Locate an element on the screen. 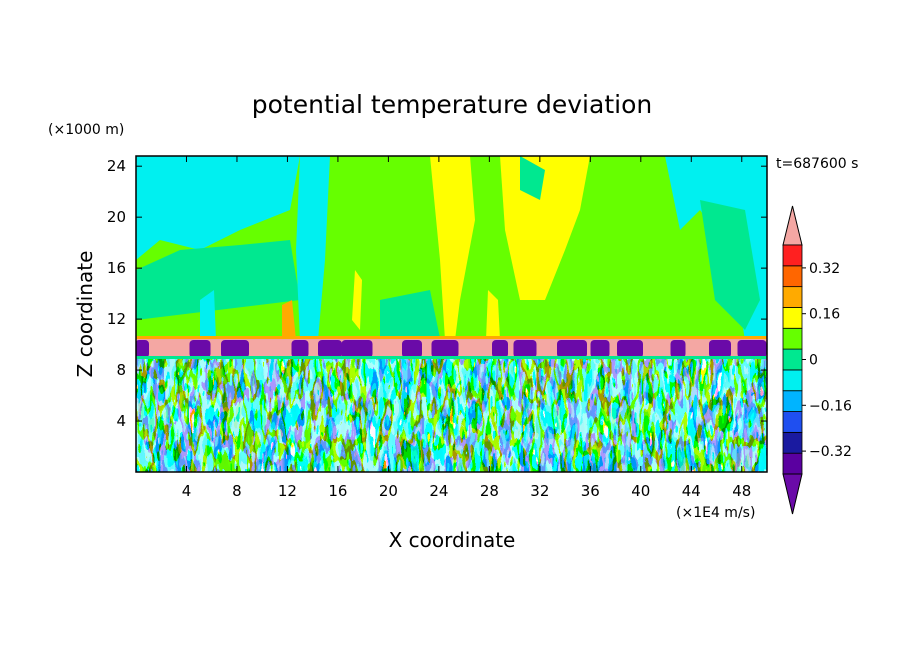 Image resolution: width=904 pixels, height=654 pixels. inversion-top-edge is located at coordinates (451, 337).